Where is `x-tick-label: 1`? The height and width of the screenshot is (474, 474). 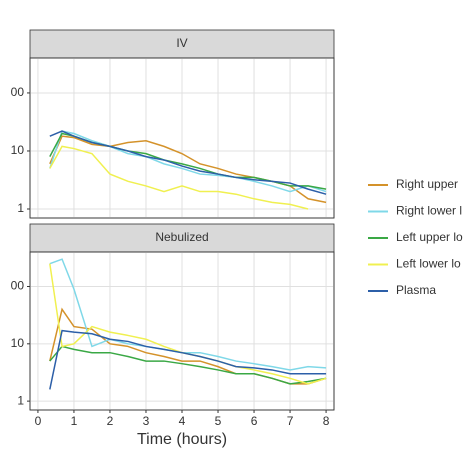
x-tick-label: 1 is located at coordinates (74, 421).